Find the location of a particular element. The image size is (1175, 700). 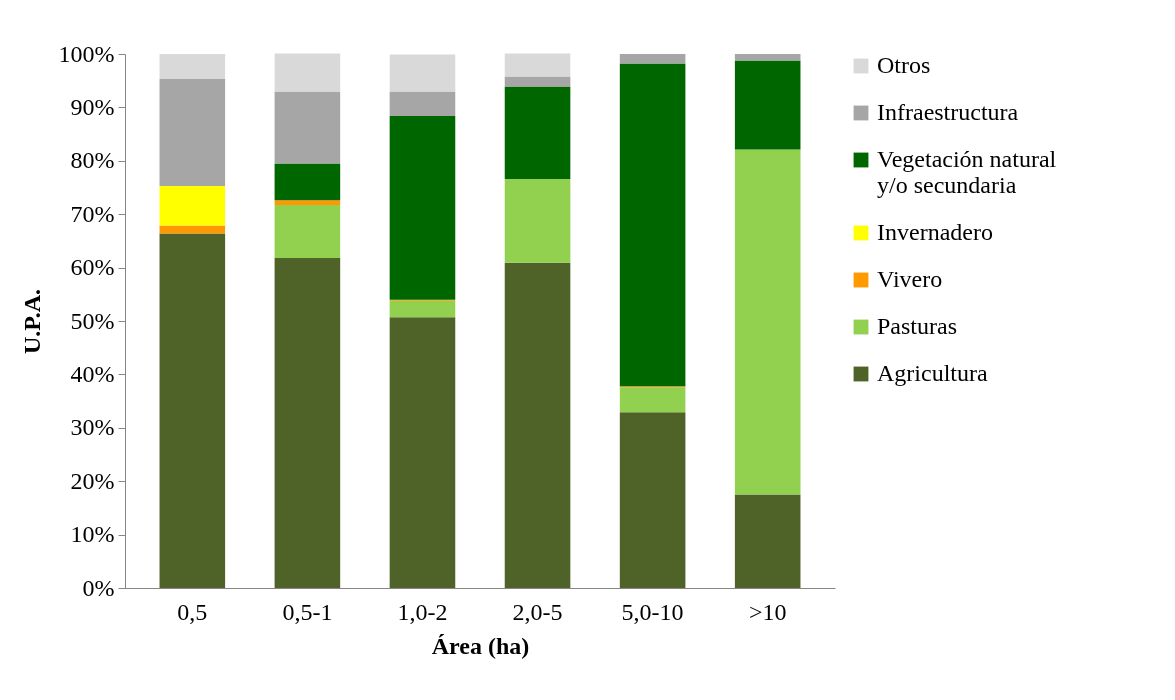

y-tick-label: 60% is located at coordinates (92, 267).